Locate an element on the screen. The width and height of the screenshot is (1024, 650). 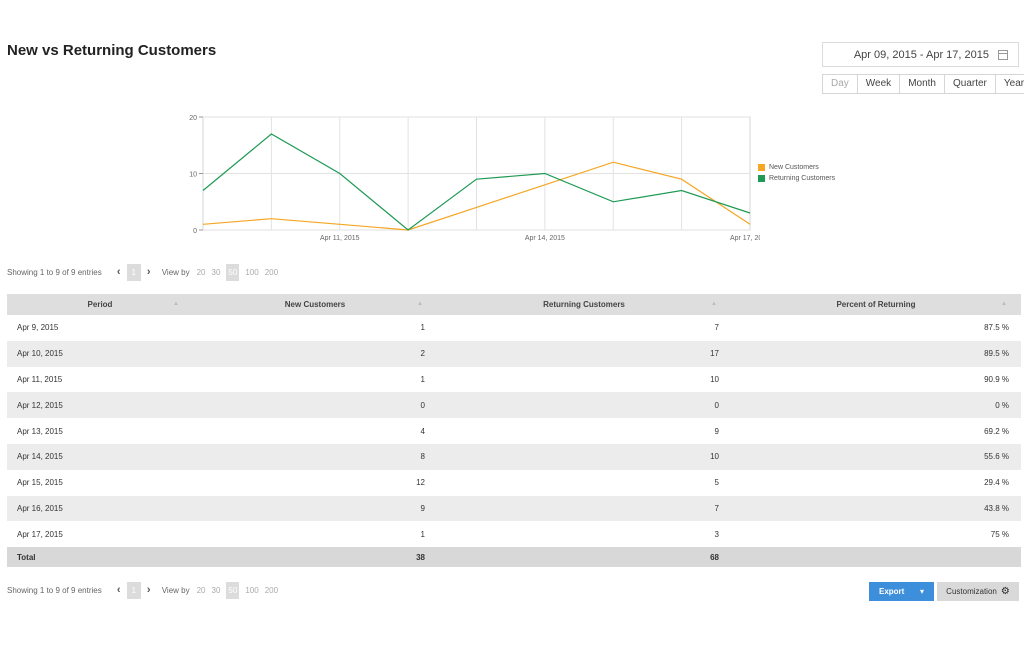
series-line-returning-customers is located at coordinates (476, 182).